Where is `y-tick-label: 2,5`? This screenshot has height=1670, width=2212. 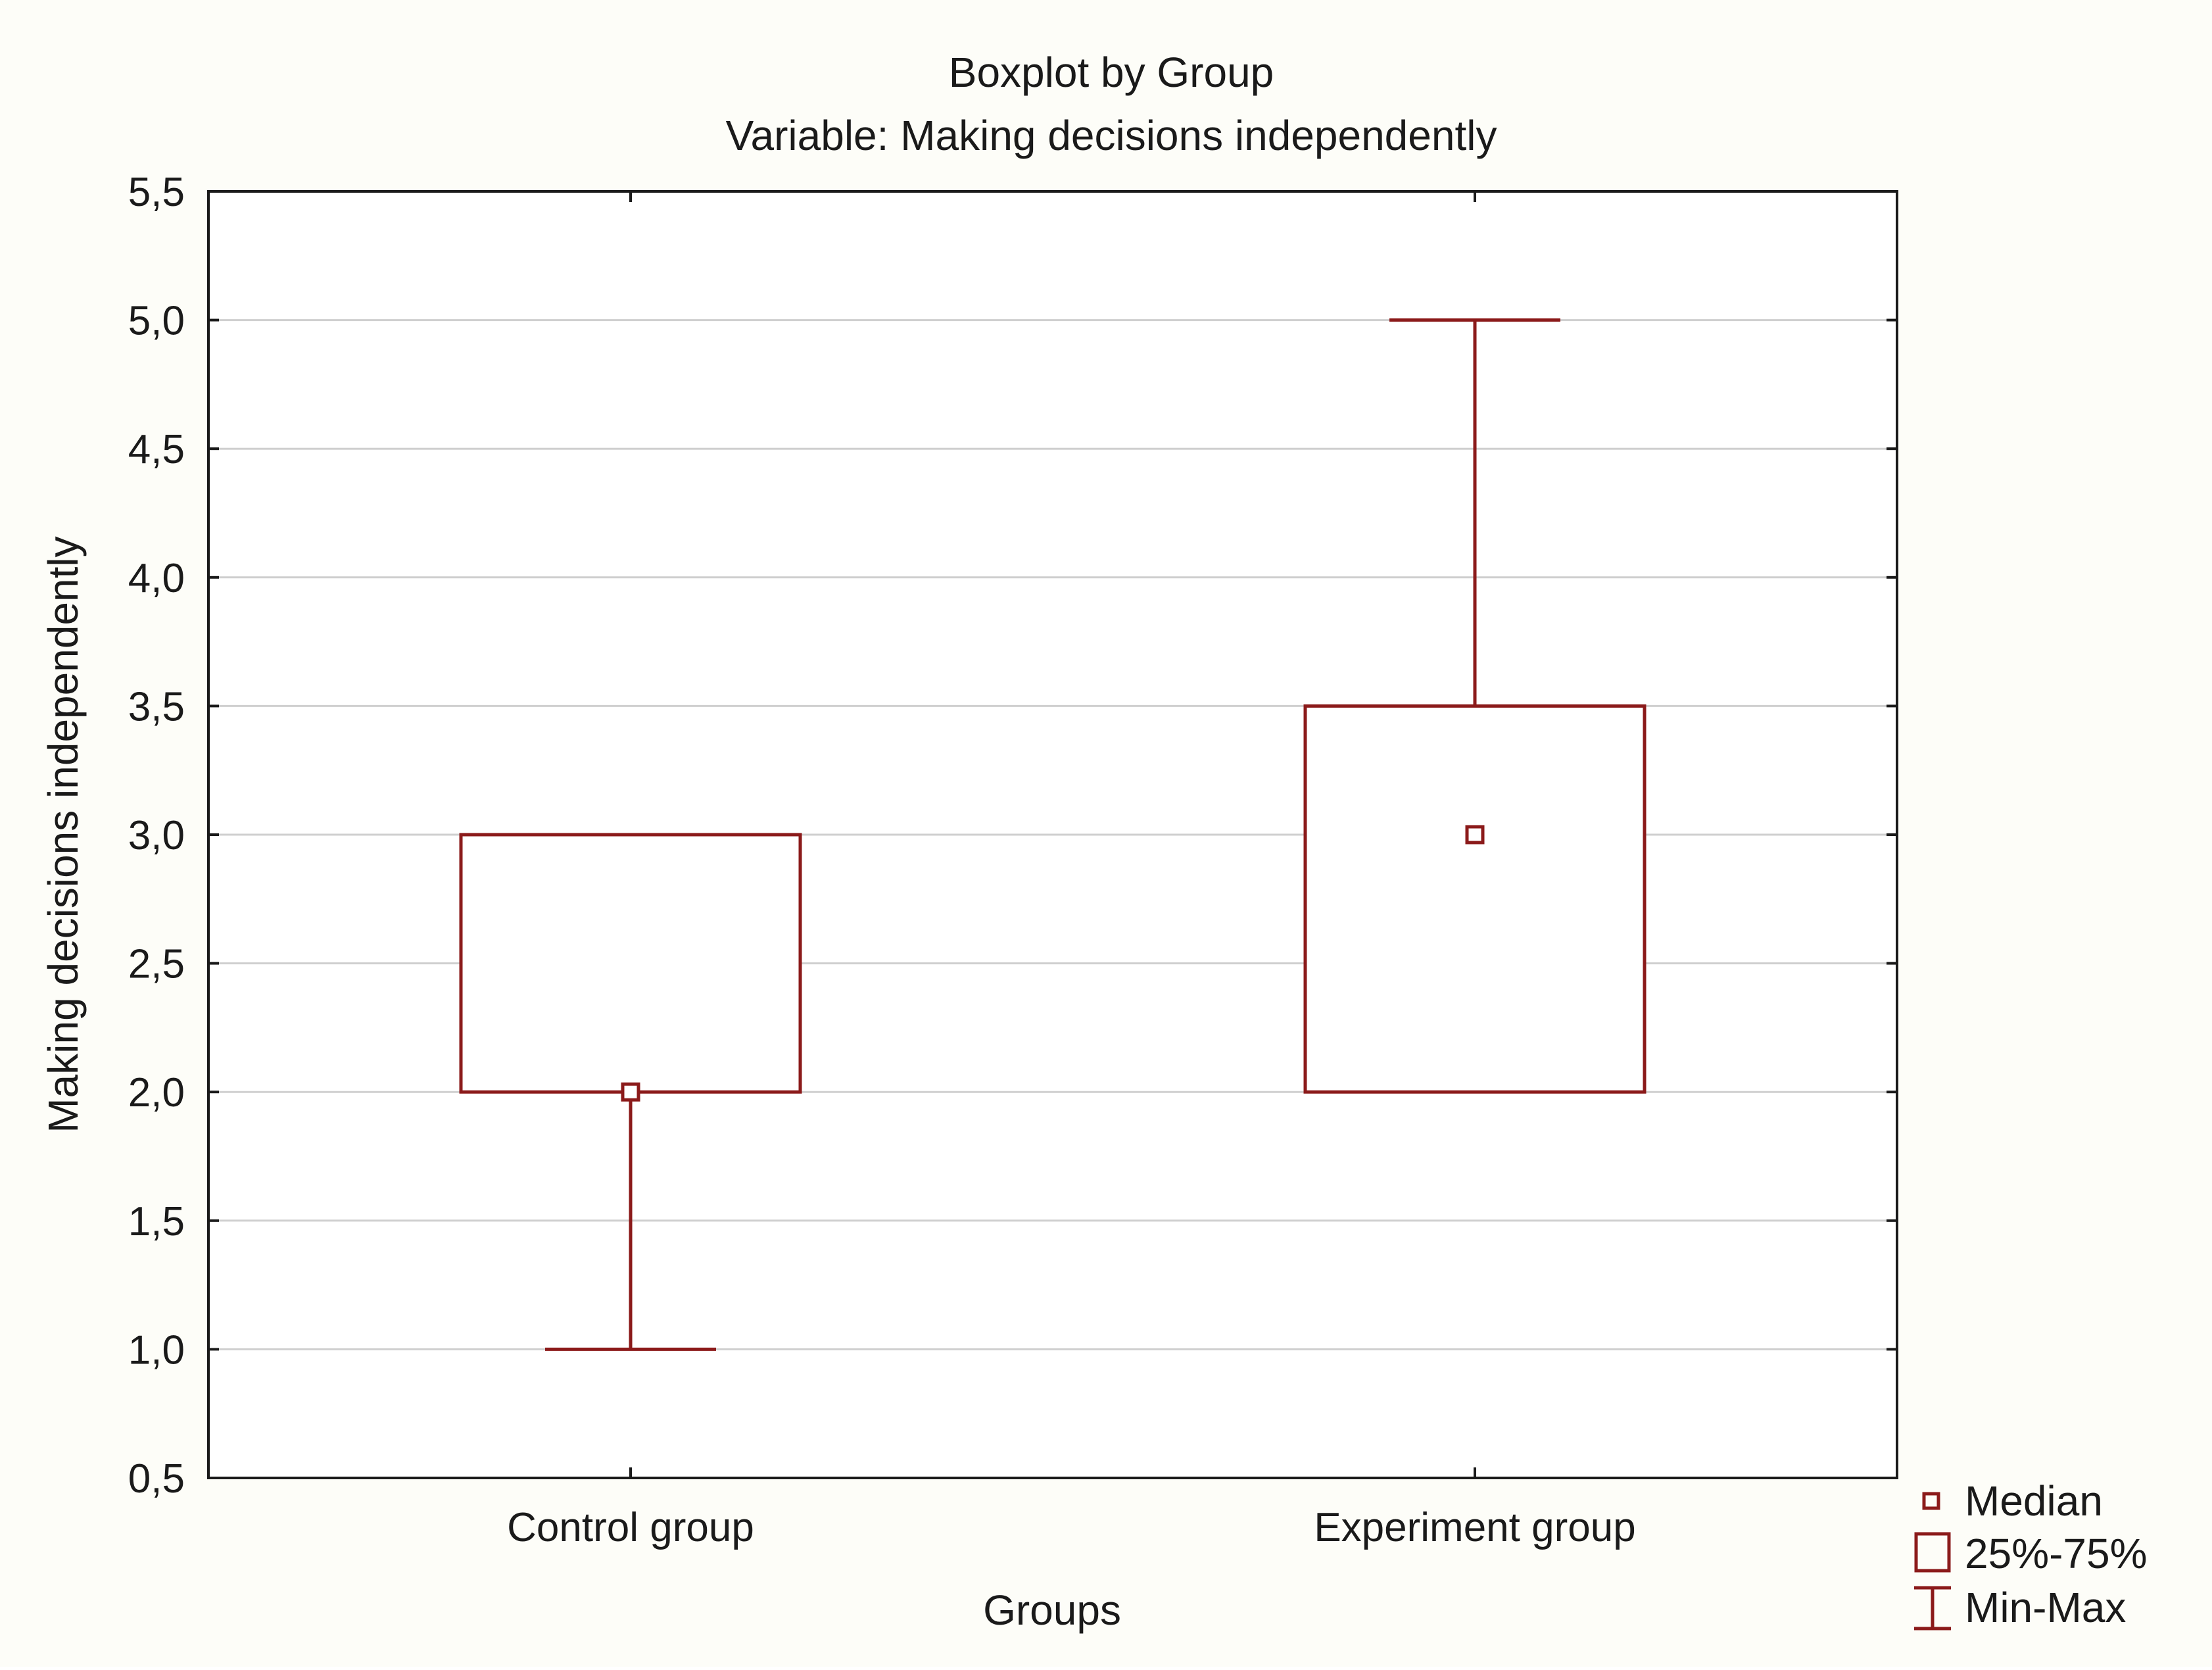 y-tick-label: 2,5 is located at coordinates (156, 964).